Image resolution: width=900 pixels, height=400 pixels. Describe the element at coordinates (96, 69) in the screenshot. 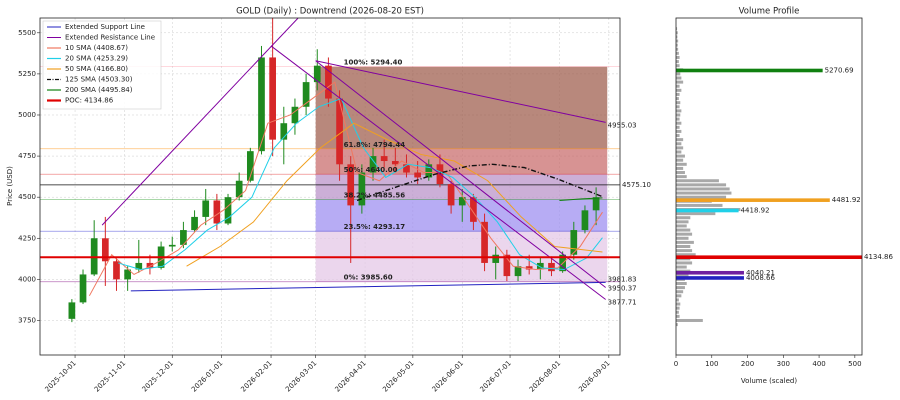

I see `legend-label: 50 SMA (4166.80)` at that location.